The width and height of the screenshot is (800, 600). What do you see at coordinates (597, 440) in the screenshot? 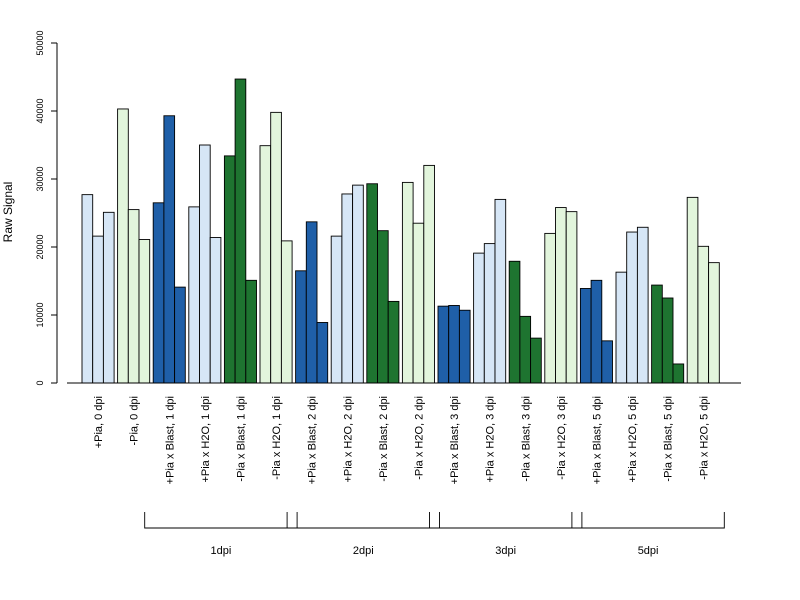
I see `category-label: +Pia x Blast, 5 dpi` at bounding box center [597, 440].